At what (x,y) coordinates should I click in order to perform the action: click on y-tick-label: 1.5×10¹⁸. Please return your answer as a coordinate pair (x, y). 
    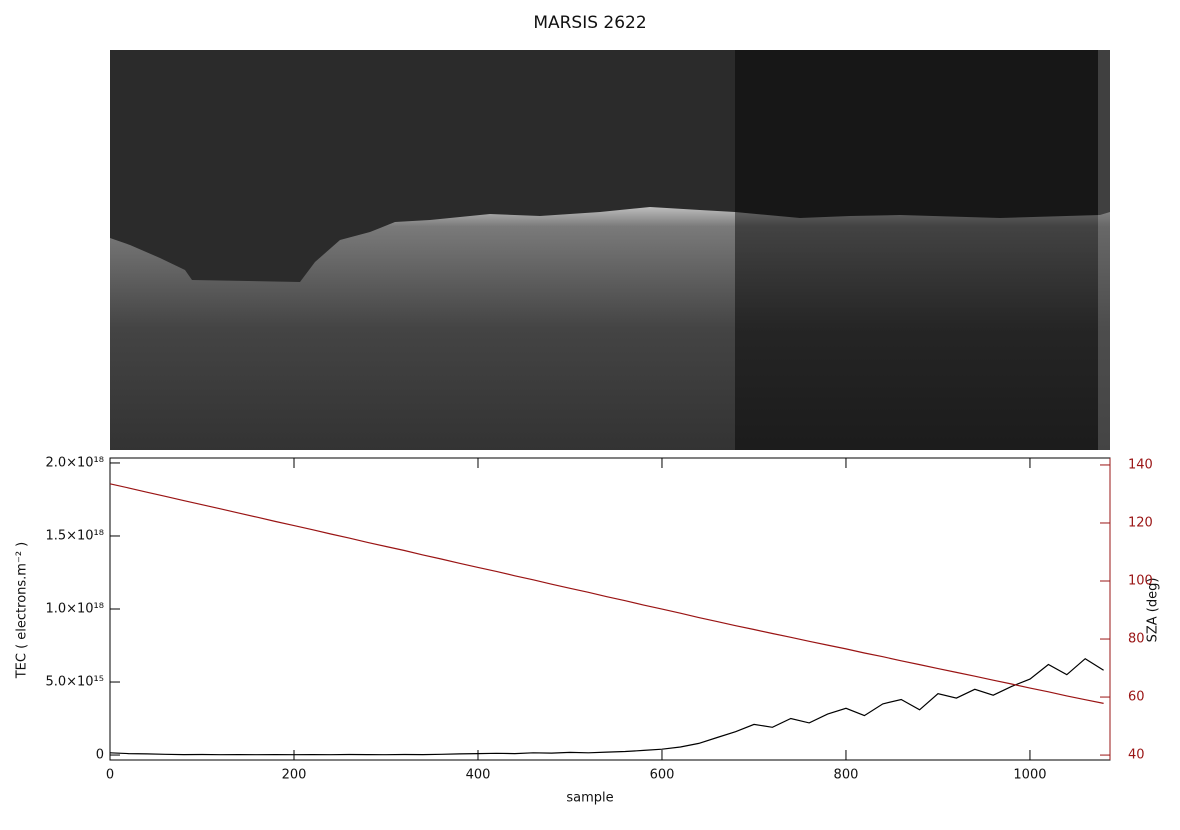
    Looking at the image, I should click on (74, 535).